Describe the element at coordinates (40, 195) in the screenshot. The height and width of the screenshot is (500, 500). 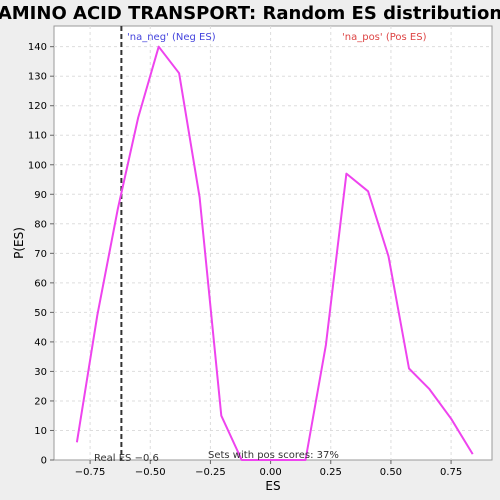
I see `y-tick-label: 90` at that location.